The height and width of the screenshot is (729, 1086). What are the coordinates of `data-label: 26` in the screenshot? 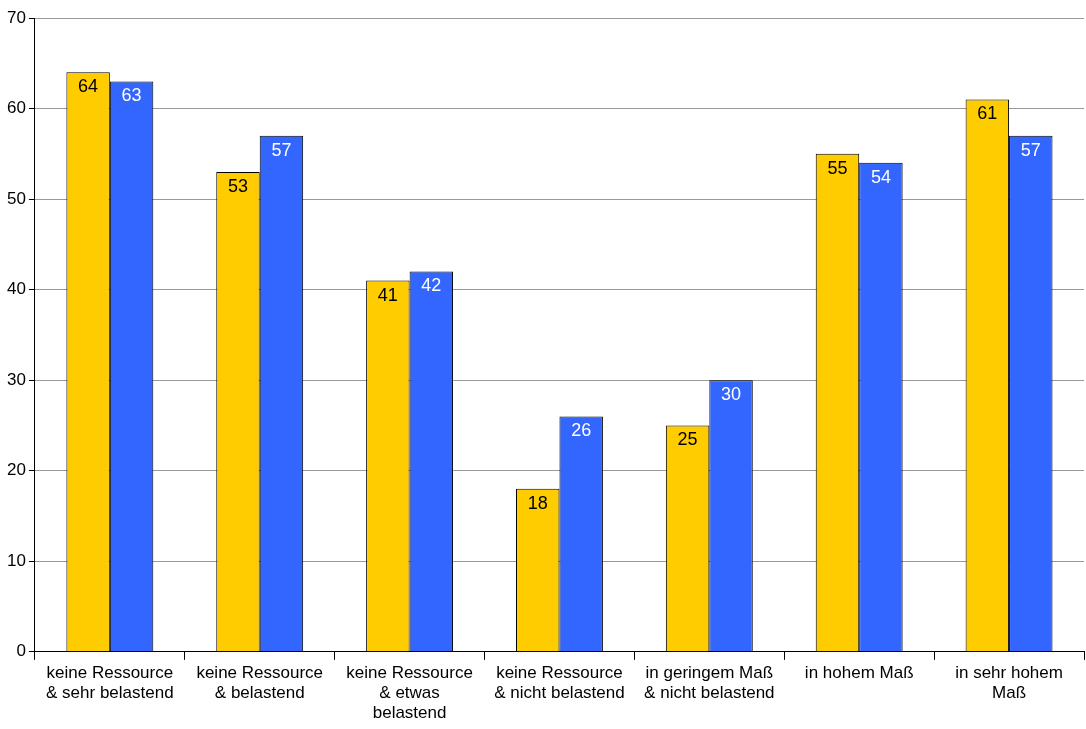 It's located at (581, 430).